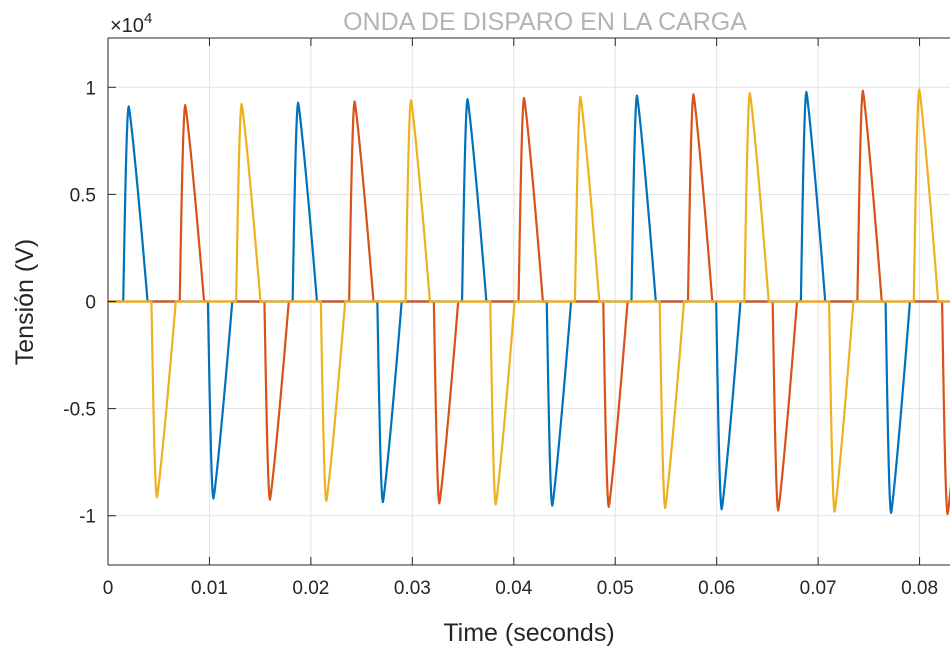  Describe the element at coordinates (83, 195) in the screenshot. I see `y-tick-label: 0.5` at that location.